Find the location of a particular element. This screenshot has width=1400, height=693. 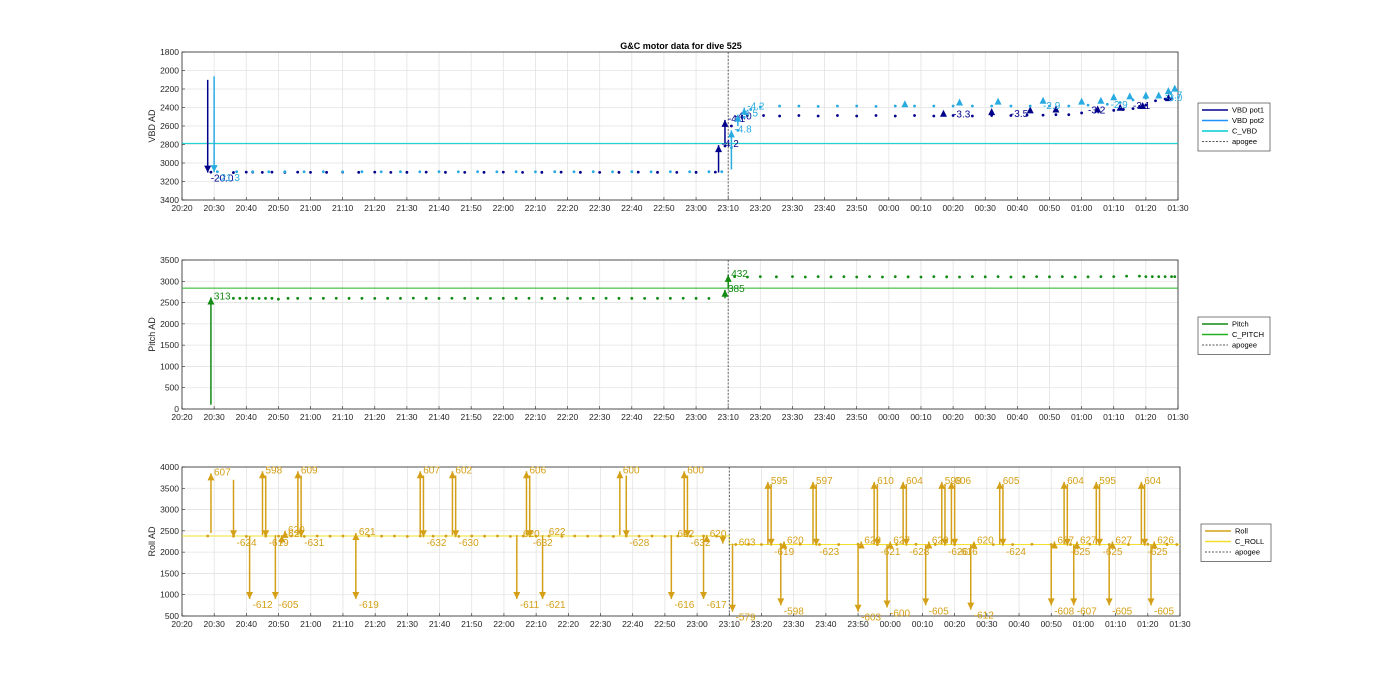

arrow-label: -20.0 is located at coordinates (222, 179).